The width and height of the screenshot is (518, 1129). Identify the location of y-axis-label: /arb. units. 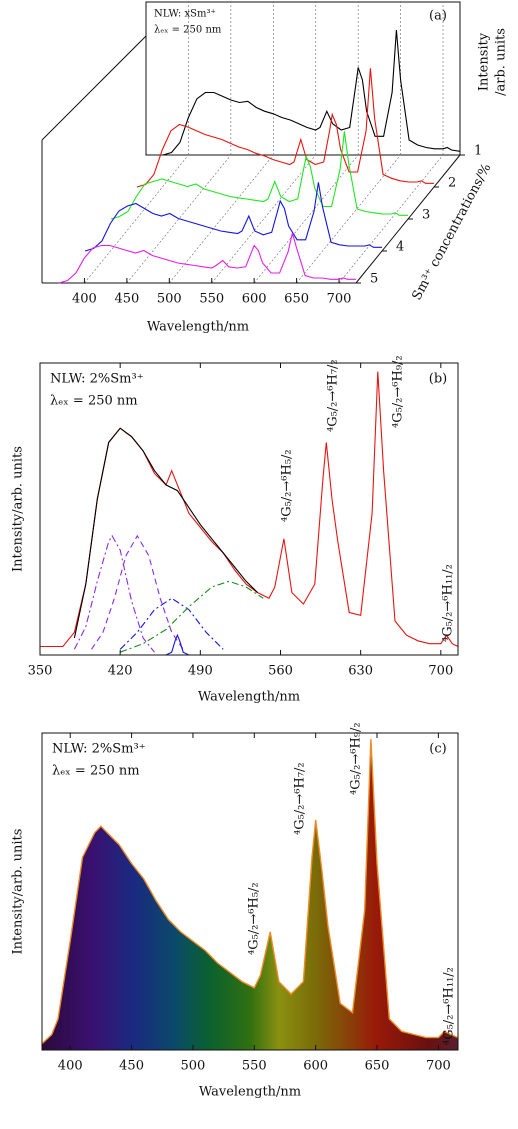
(501, 62).